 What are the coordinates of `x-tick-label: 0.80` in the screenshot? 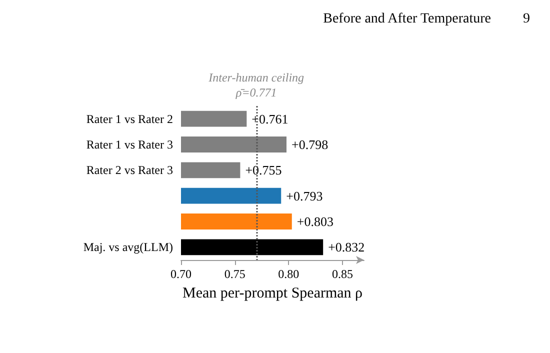 It's located at (289, 274).